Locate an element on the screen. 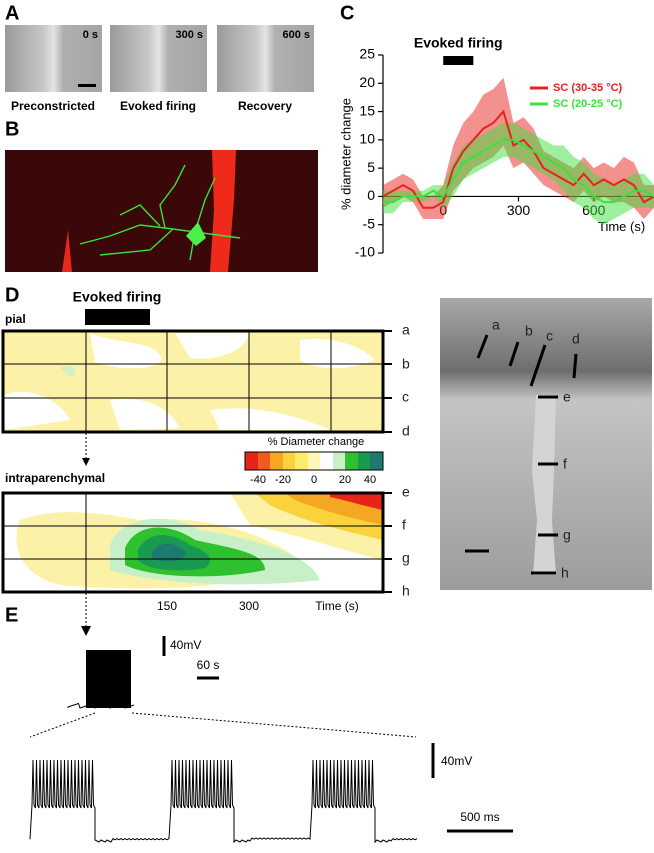 The width and height of the screenshot is (654, 853). pial-label: pial is located at coordinates (15, 319).